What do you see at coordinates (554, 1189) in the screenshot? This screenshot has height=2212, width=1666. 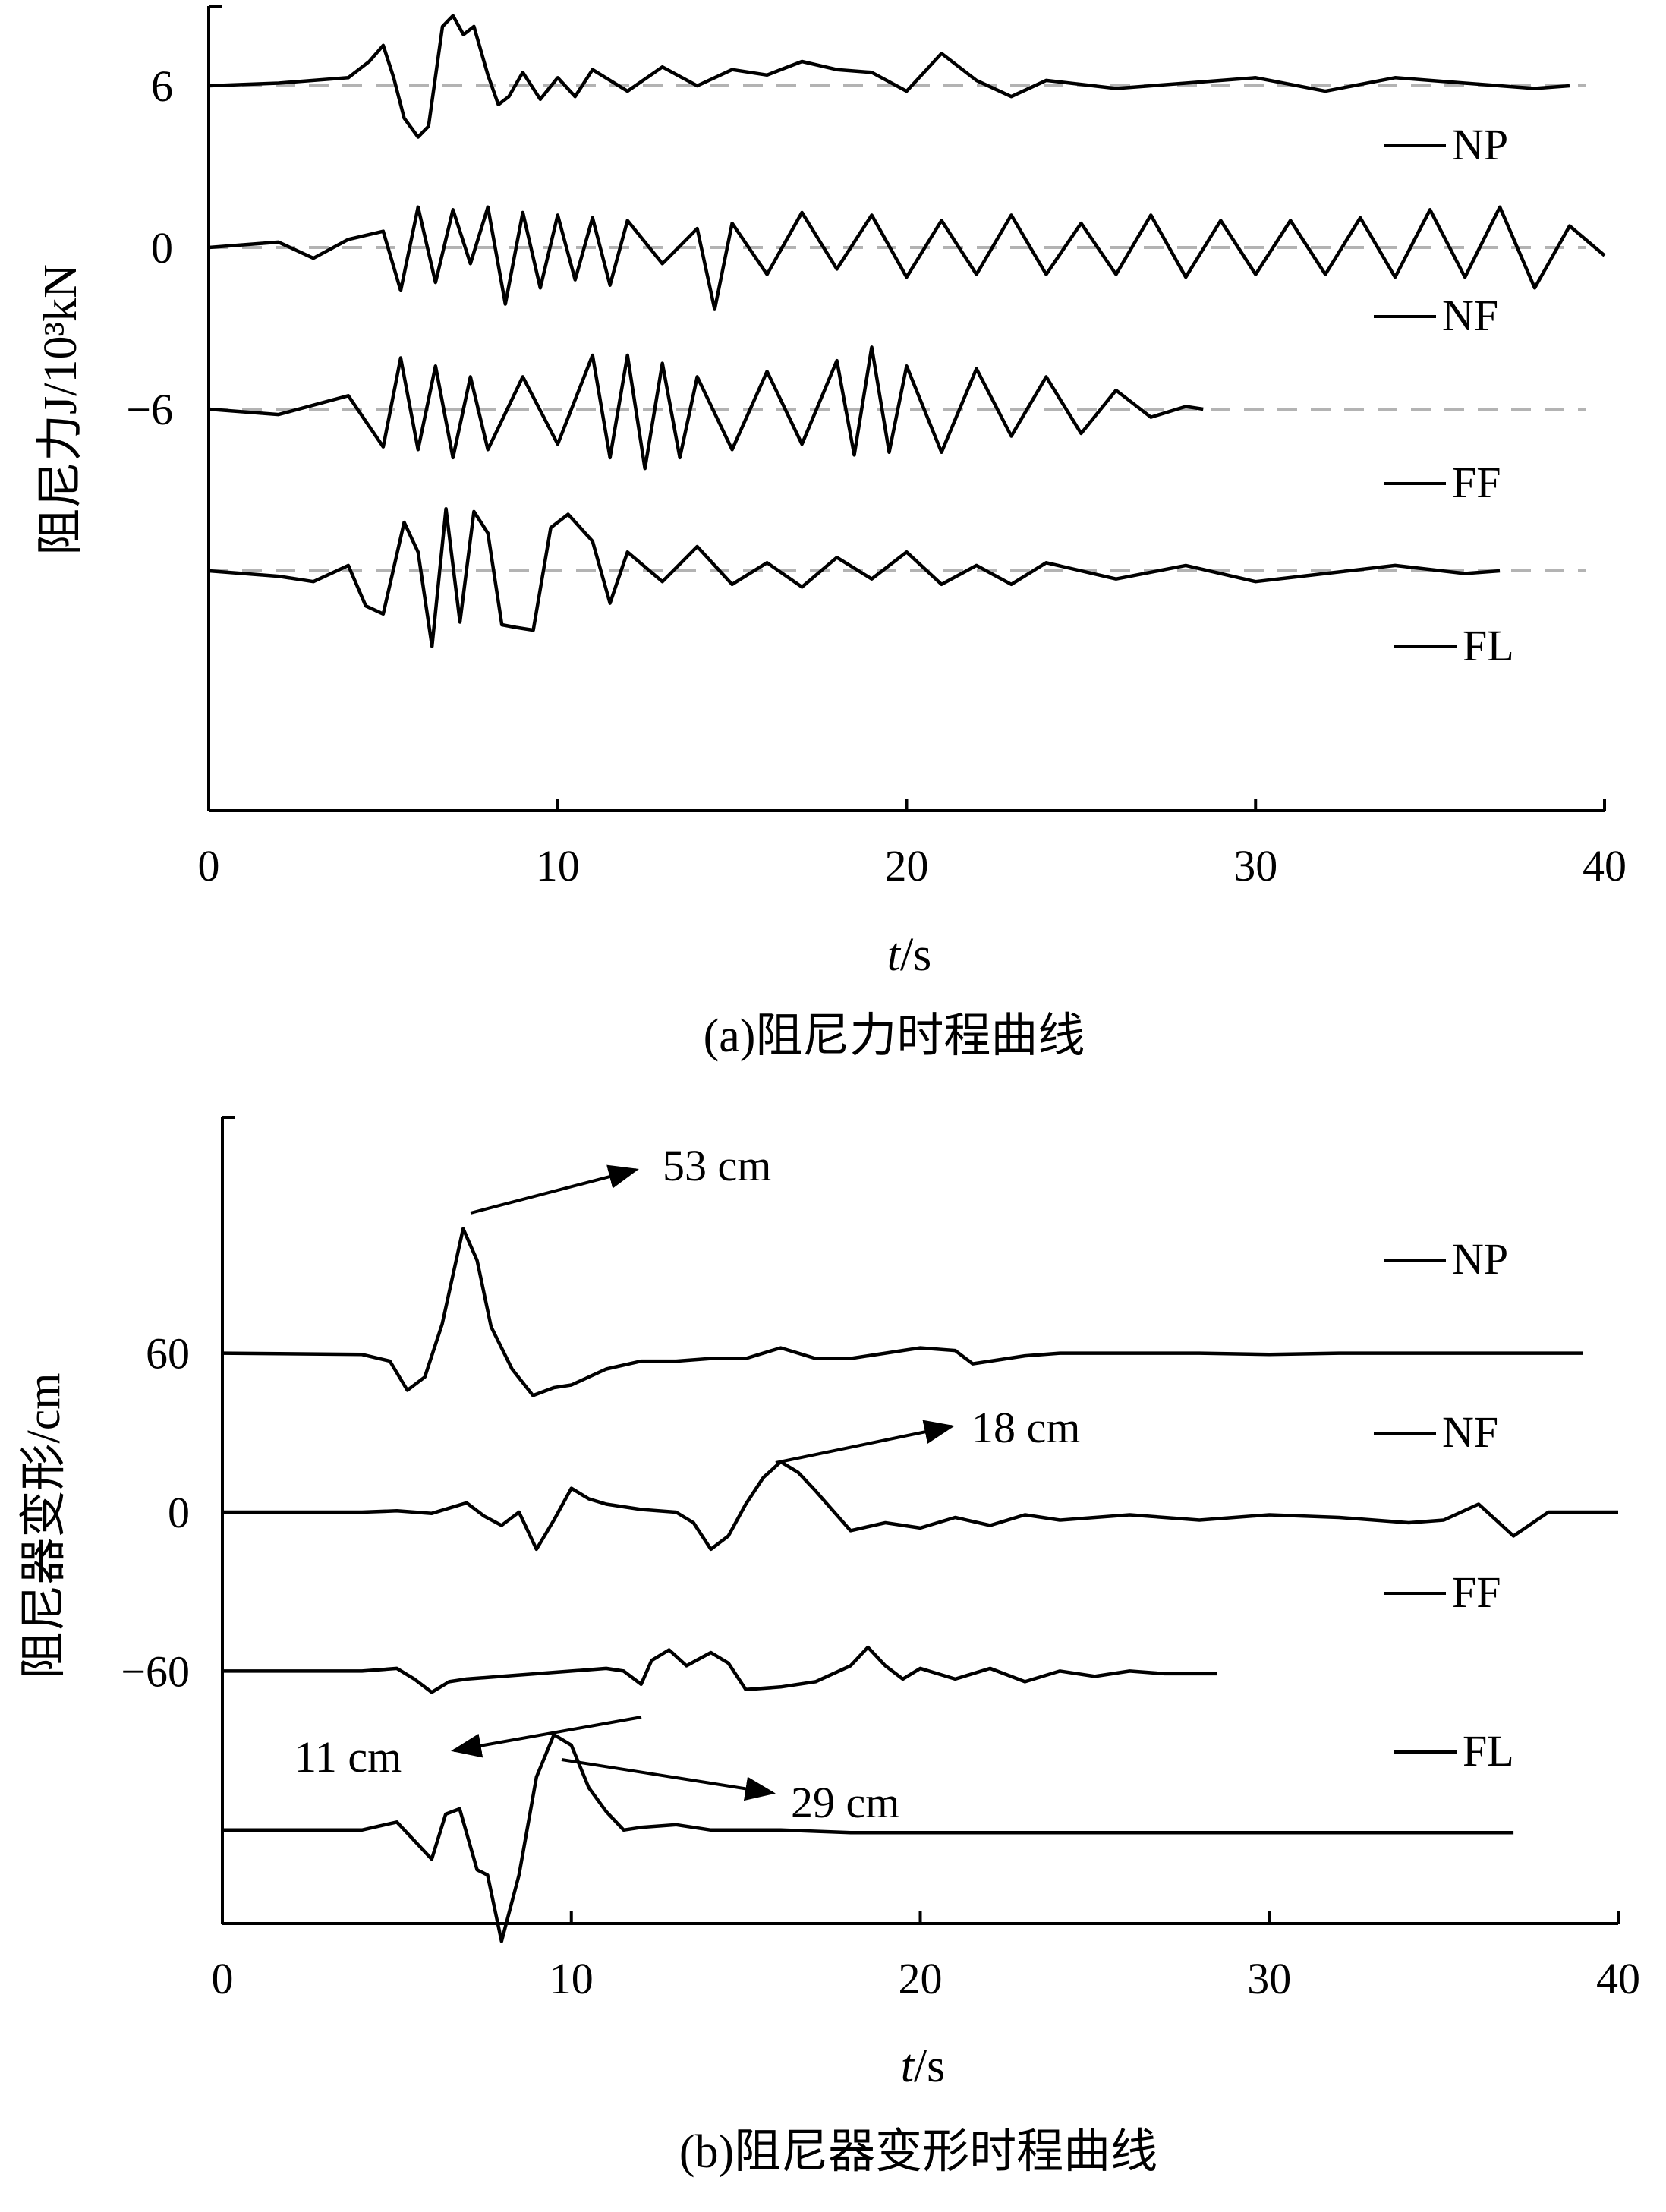 I see `annotation-53cm-arrow` at bounding box center [554, 1189].